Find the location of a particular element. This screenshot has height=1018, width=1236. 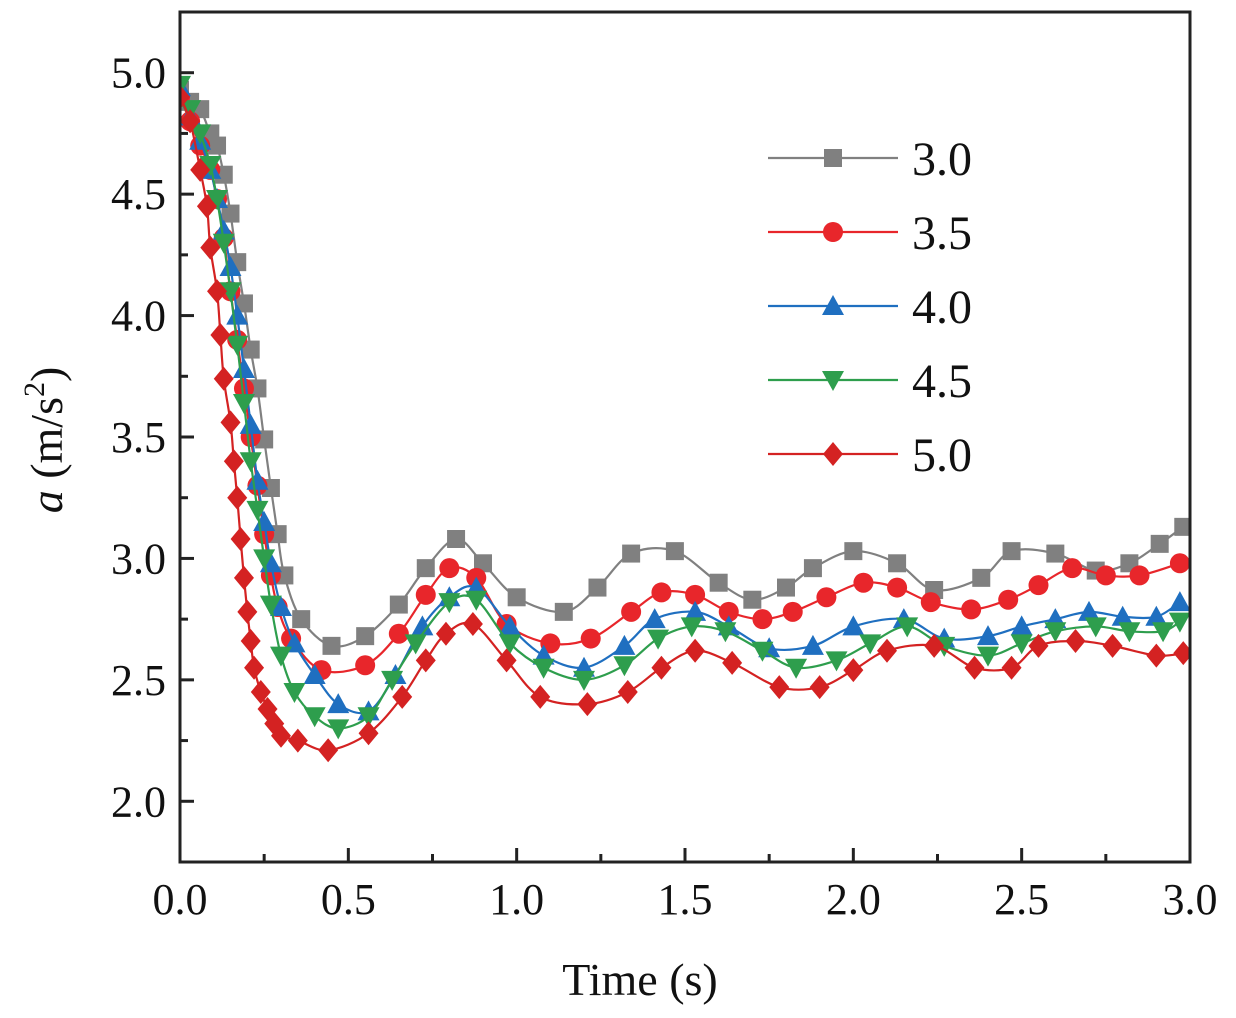

x-tick-label: 3.0 is located at coordinates (1190, 899).